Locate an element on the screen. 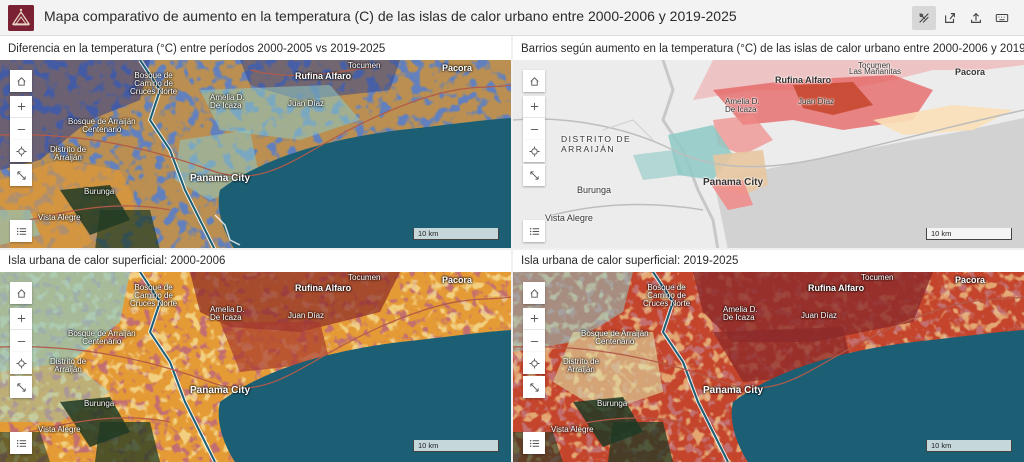 This screenshot has width=1024, height=462. keyboard-icon is located at coordinates (1002, 18).